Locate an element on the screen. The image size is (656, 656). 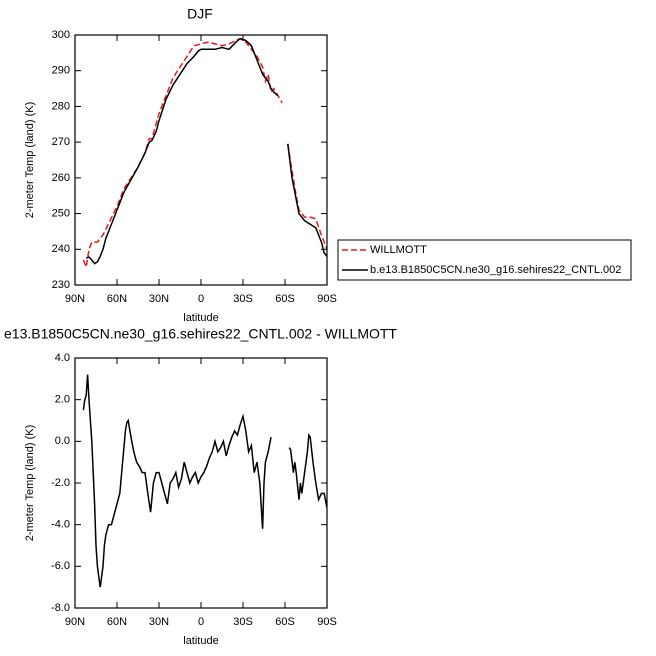
y-tick-label: -4.0 is located at coordinates (60, 525).